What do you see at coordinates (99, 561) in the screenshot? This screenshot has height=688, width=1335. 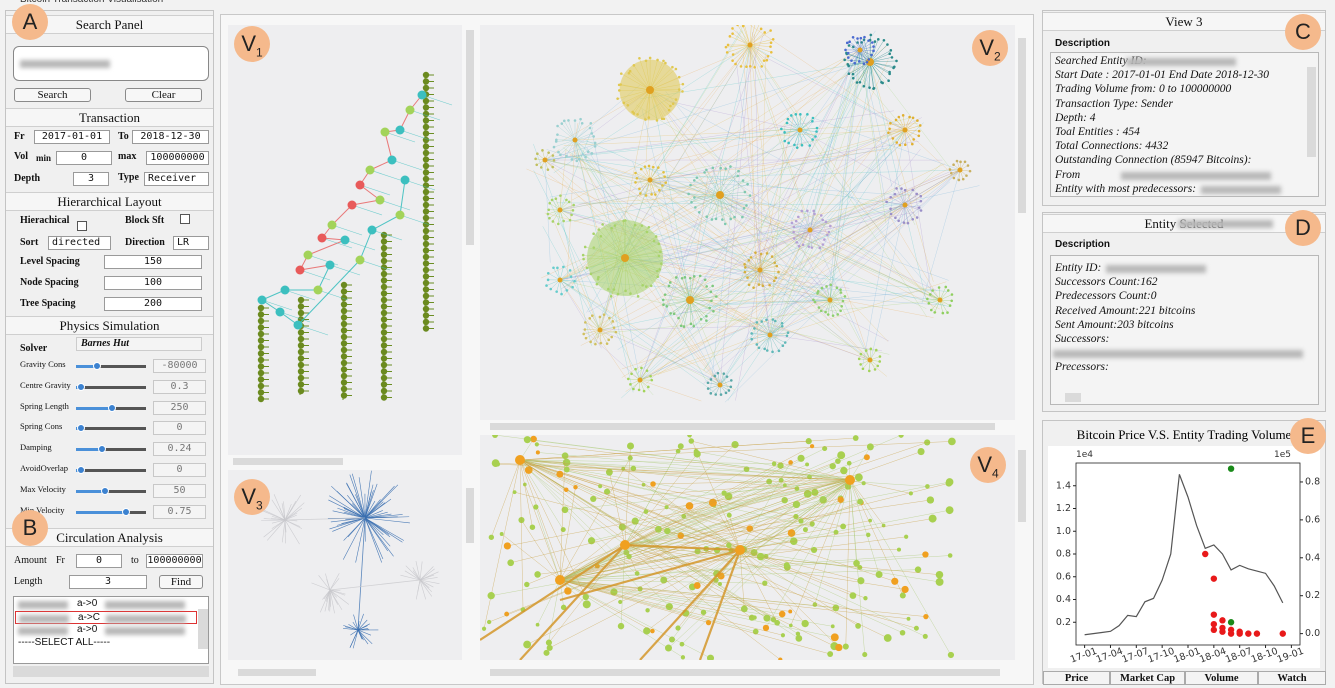 I see `amount-from: 0` at bounding box center [99, 561].